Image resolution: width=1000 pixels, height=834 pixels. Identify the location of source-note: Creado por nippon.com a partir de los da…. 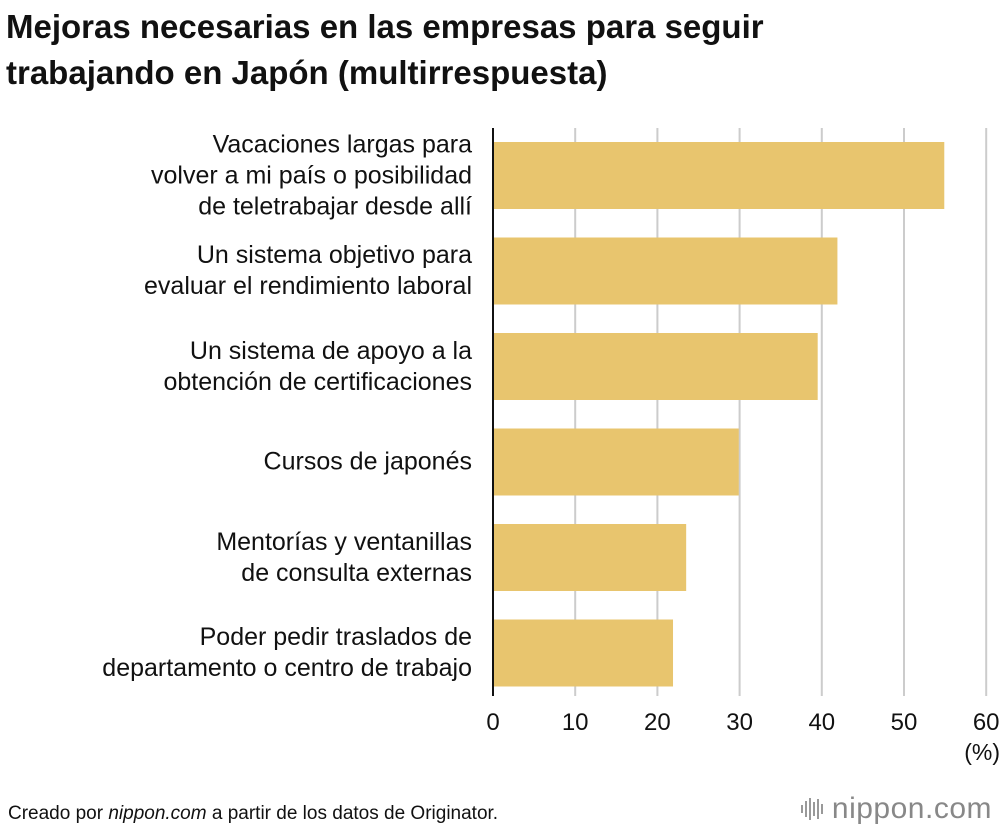
(253, 813).